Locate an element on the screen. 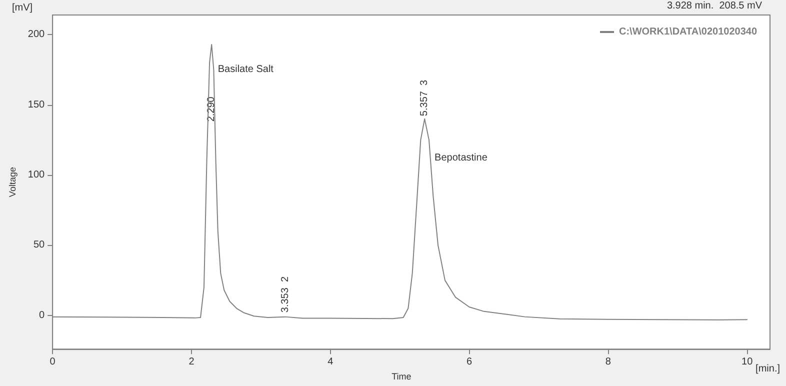 The image size is (786, 386). x-tick-label: 4 is located at coordinates (331, 362).